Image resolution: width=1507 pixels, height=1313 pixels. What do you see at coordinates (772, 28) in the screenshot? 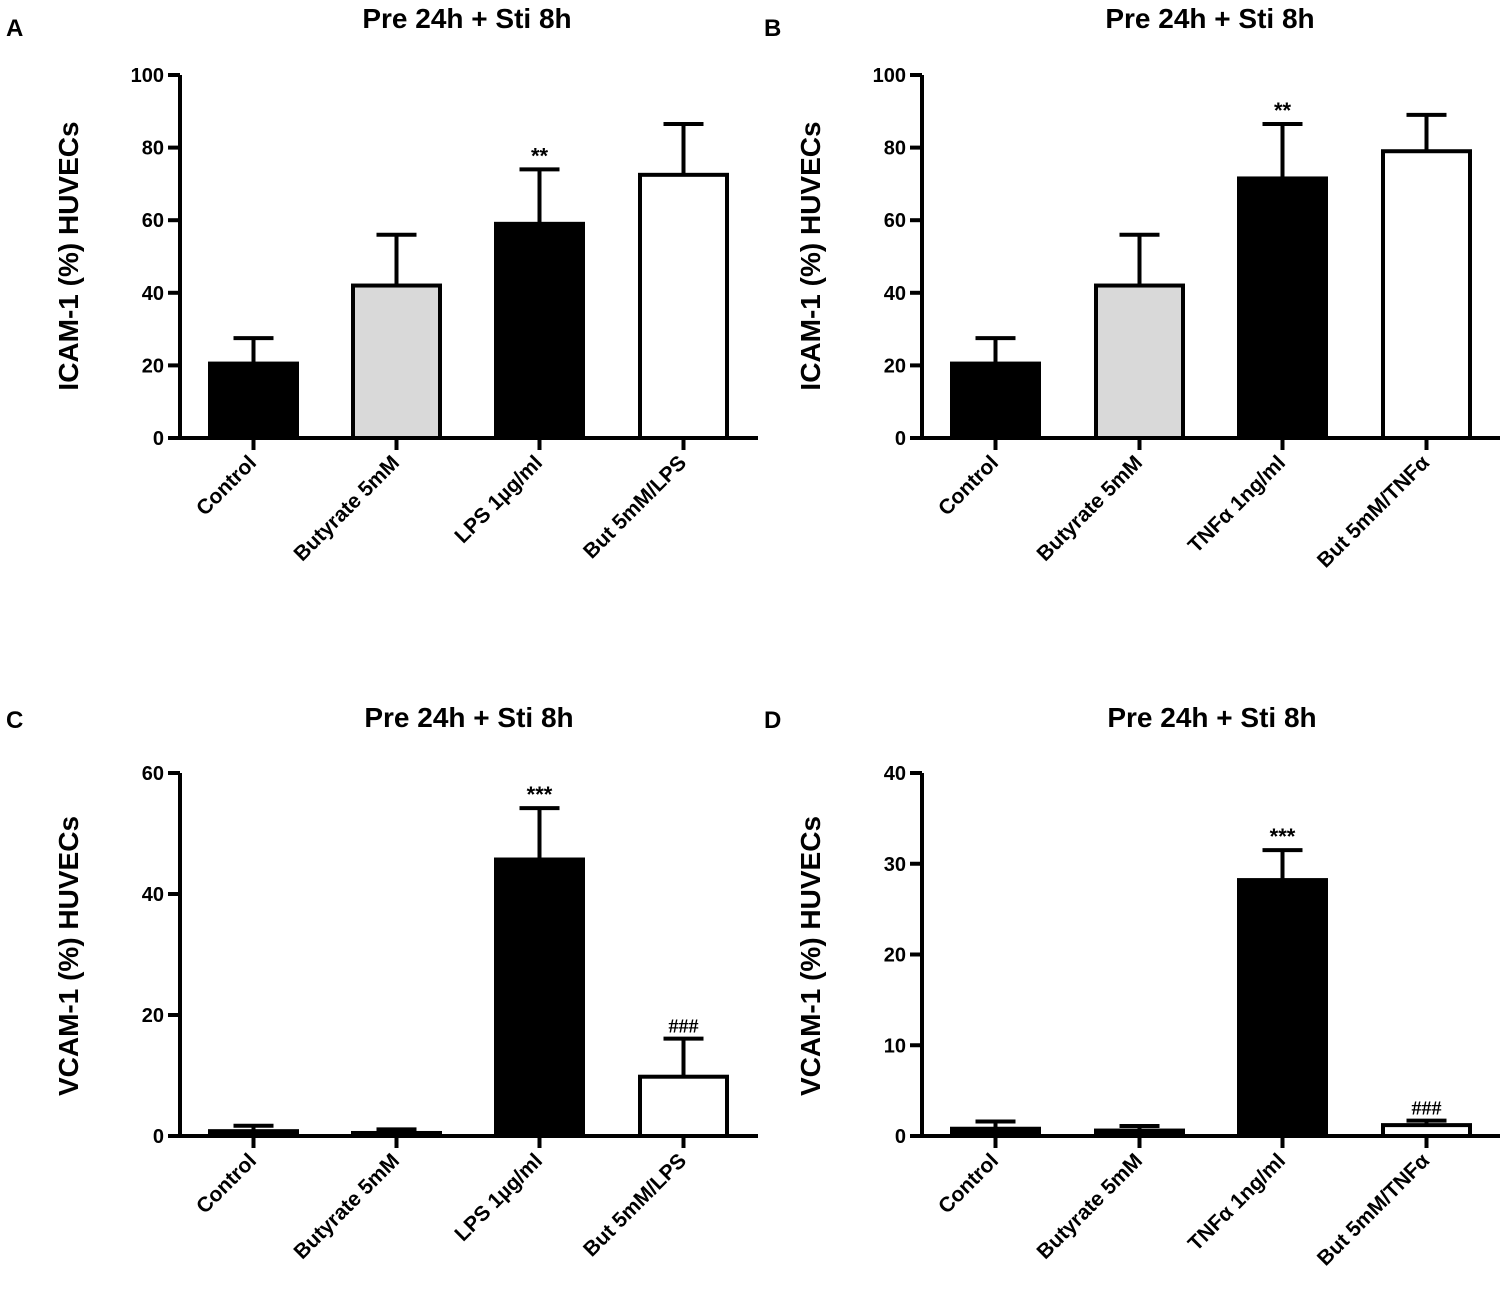
I see `panel-letter: B` at bounding box center [772, 28].